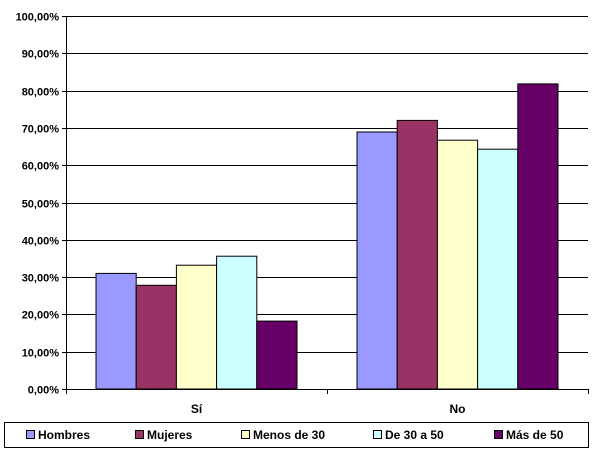 The image size is (593, 453). Describe the element at coordinates (38, 18) in the screenshot. I see `y-tick-label: 100,00%` at that location.